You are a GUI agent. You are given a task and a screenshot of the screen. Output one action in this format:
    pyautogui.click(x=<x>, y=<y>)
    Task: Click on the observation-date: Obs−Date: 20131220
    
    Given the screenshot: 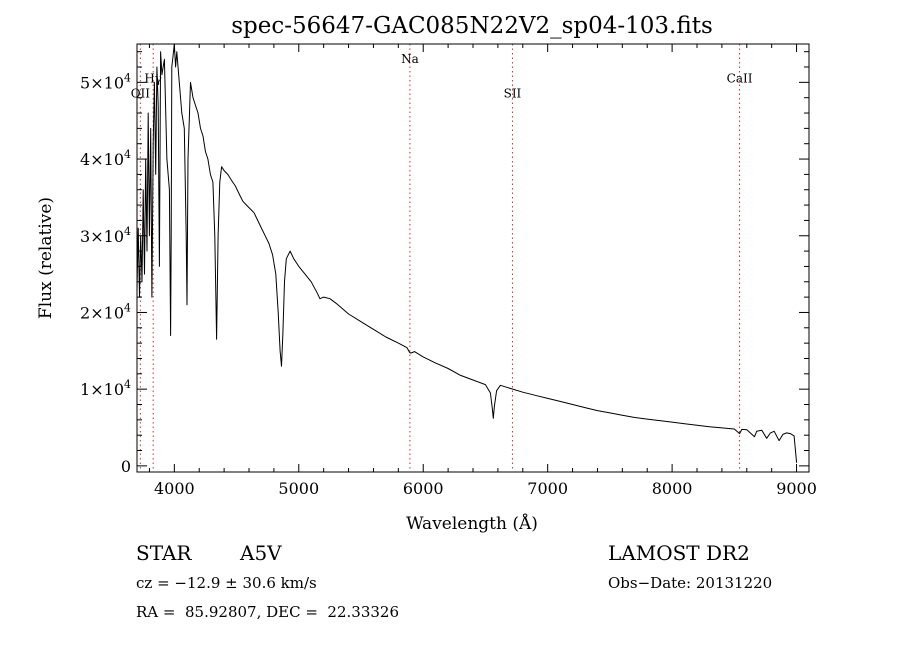 What is the action you would take?
    pyautogui.click(x=690, y=583)
    